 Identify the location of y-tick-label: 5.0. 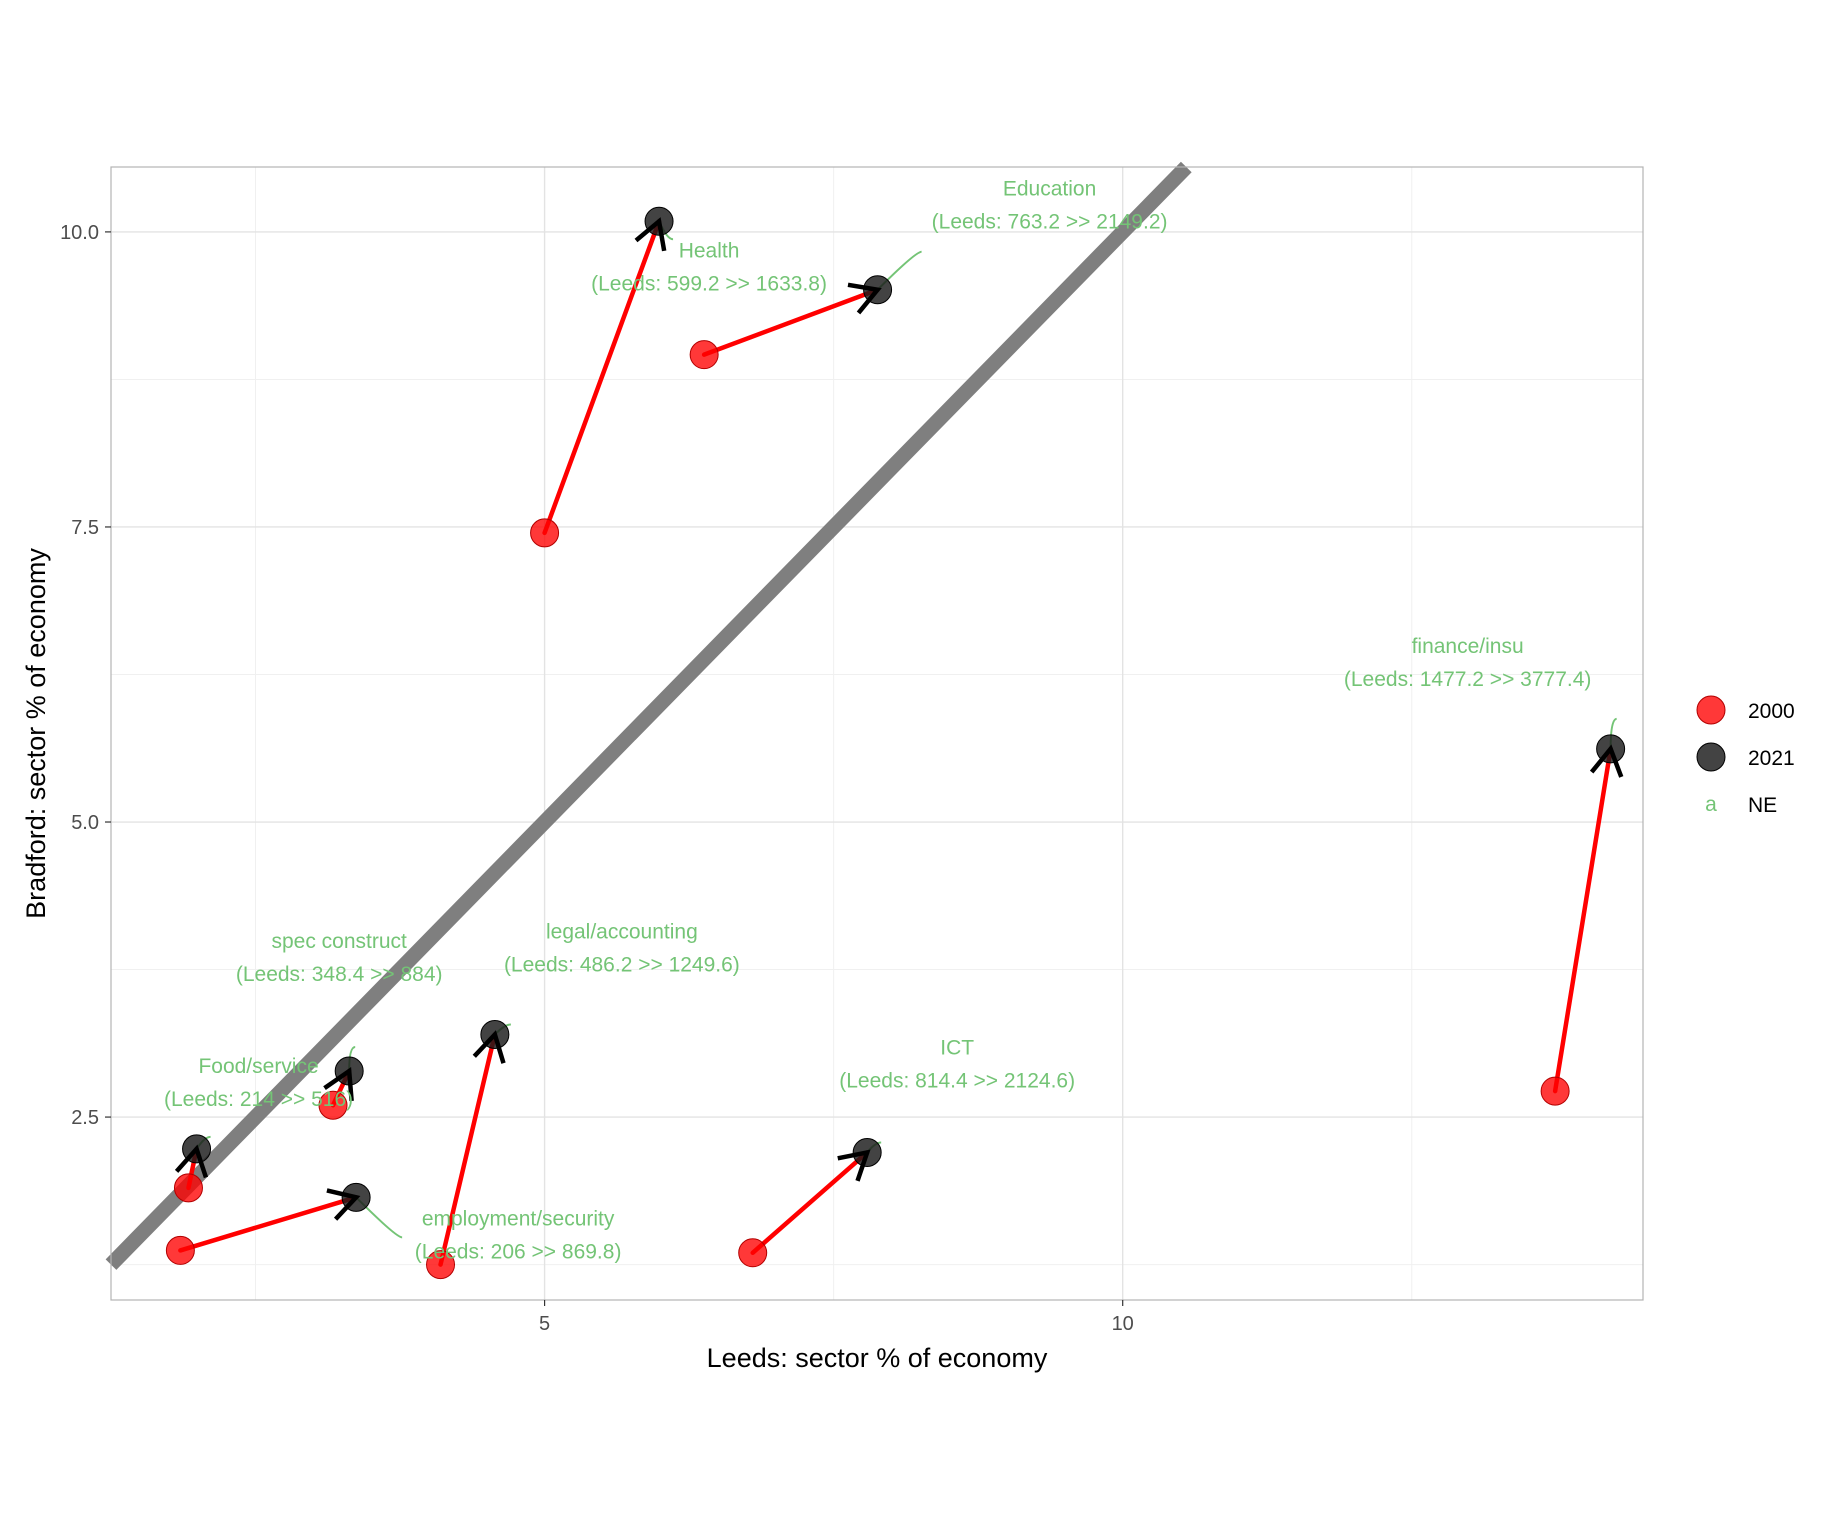
(85, 823).